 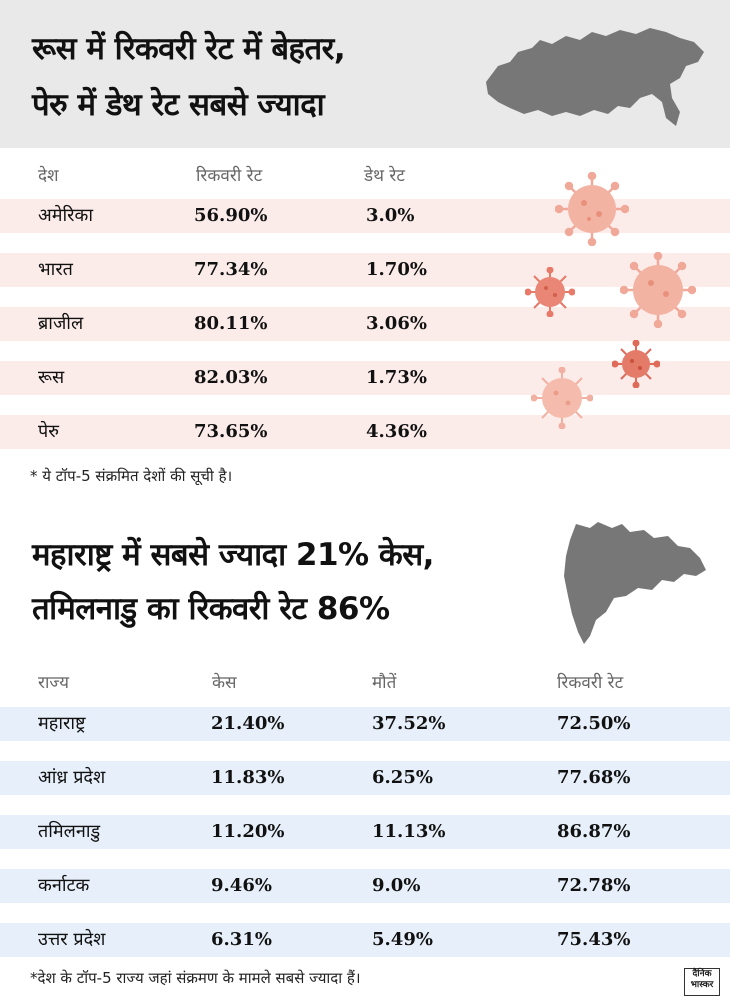 I want to click on cases-cell: 6.31%, so click(x=241, y=939).